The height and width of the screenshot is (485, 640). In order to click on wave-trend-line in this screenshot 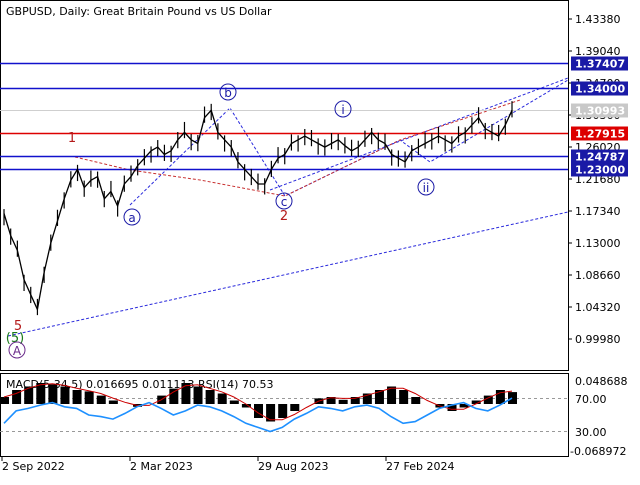, I will do `click(419, 134)`.